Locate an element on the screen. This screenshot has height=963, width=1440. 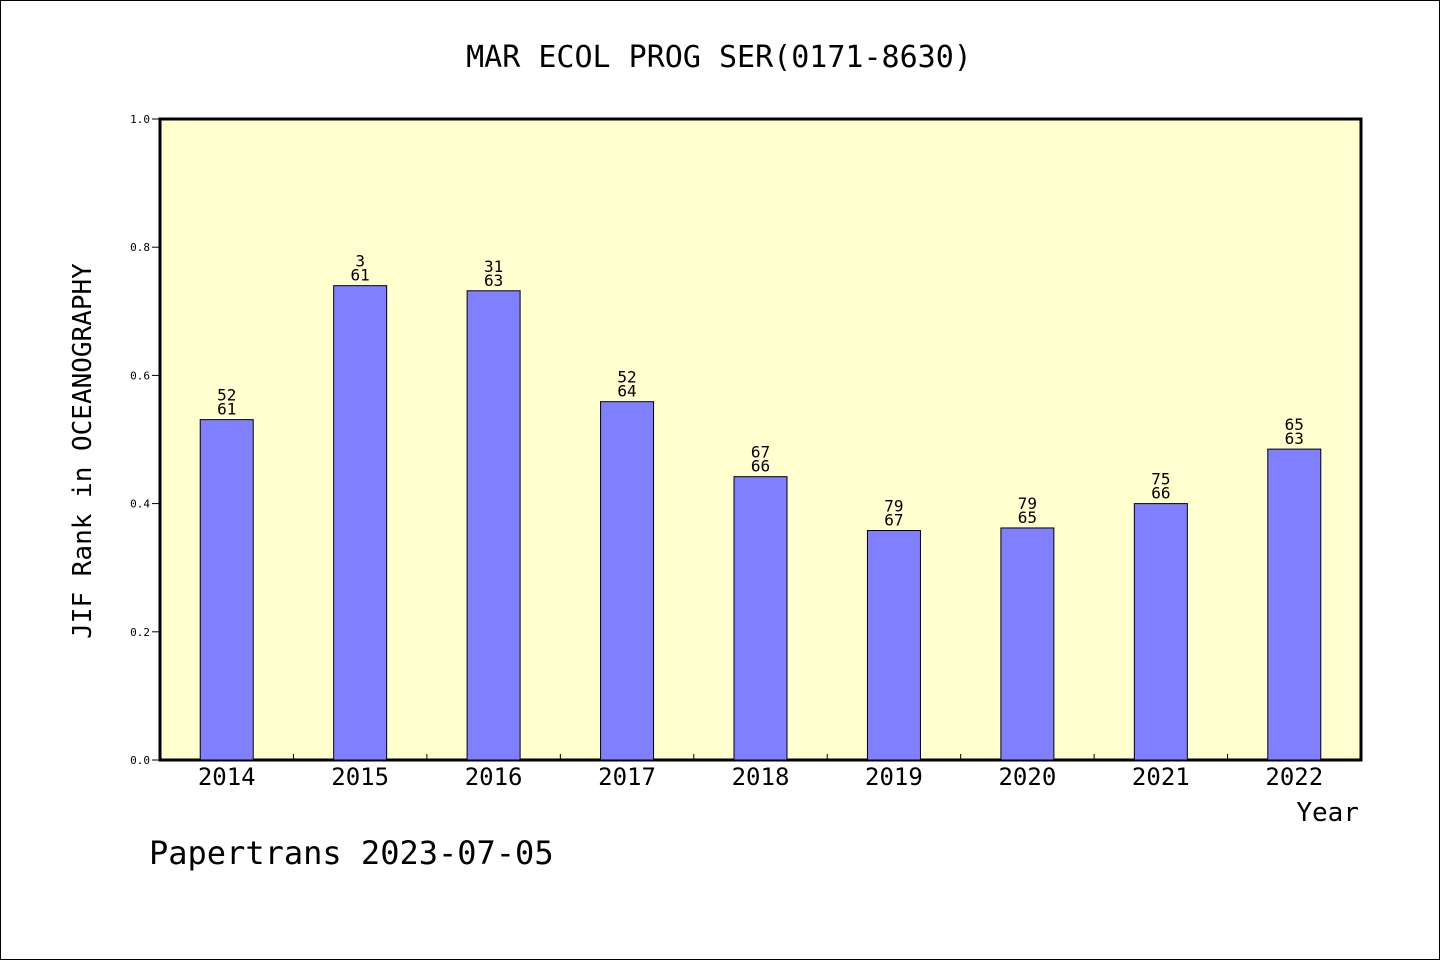
bar-label-total: 64 is located at coordinates (626, 391).